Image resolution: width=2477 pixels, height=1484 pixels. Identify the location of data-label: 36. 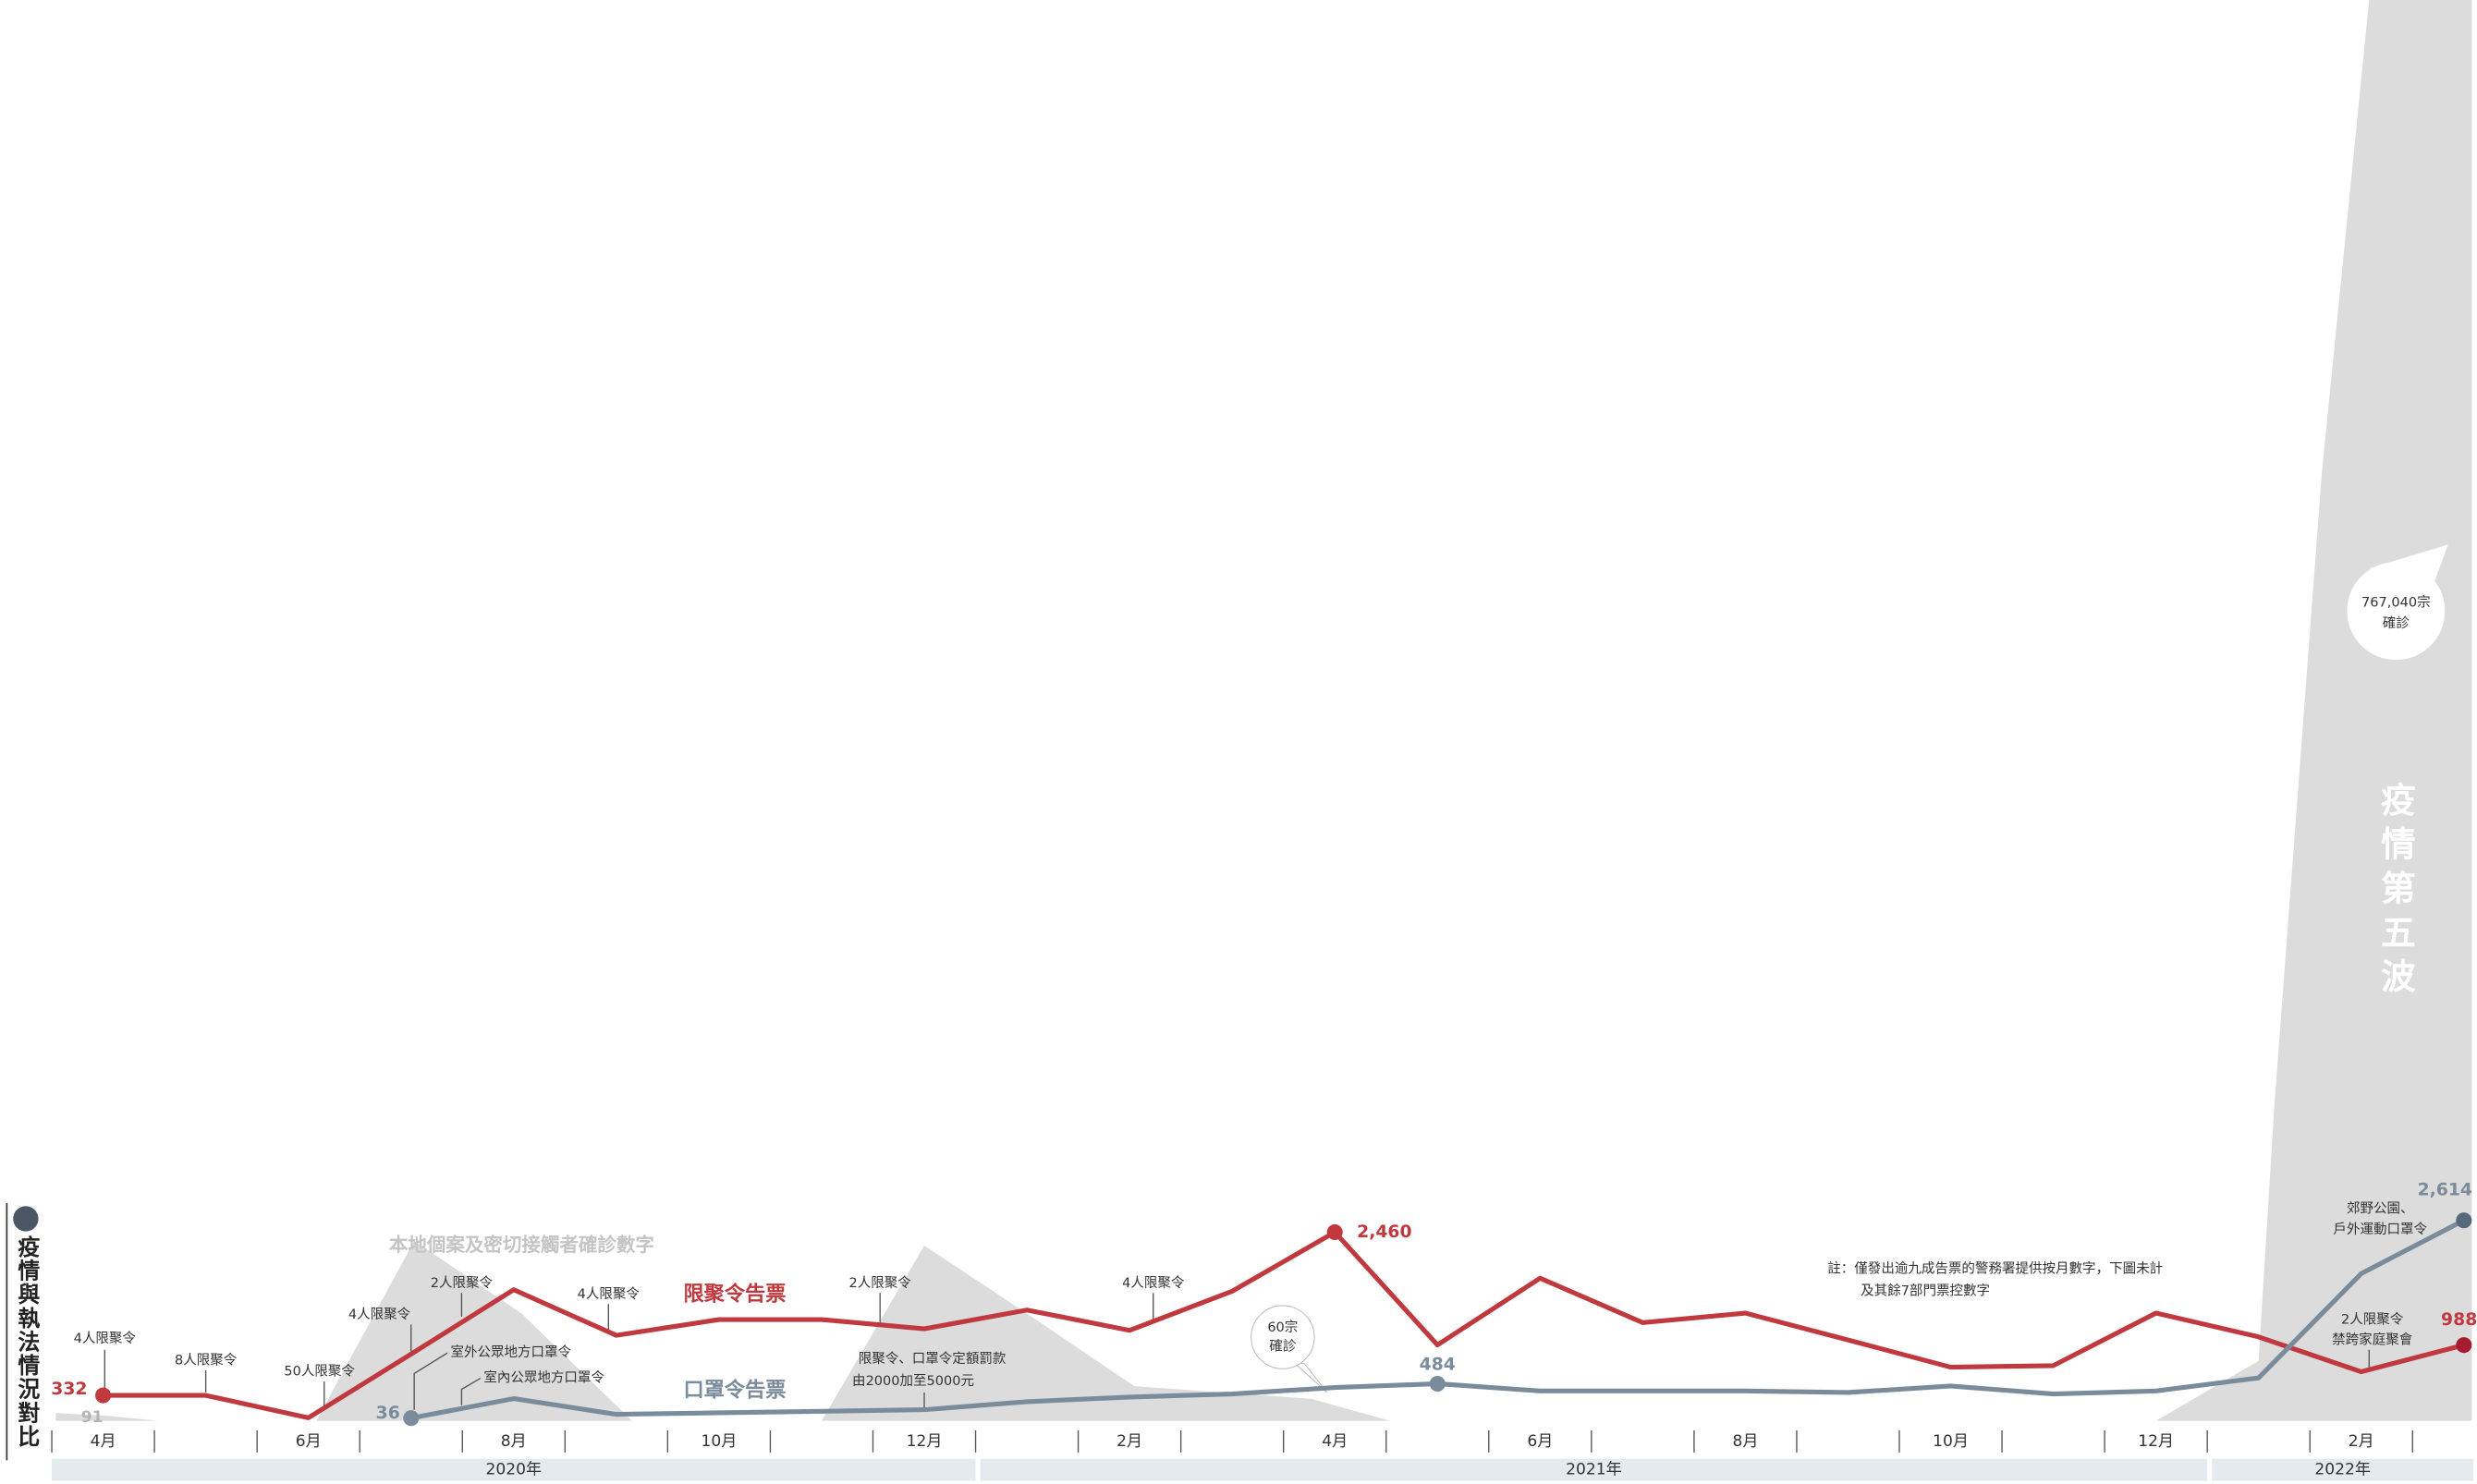
(388, 1413).